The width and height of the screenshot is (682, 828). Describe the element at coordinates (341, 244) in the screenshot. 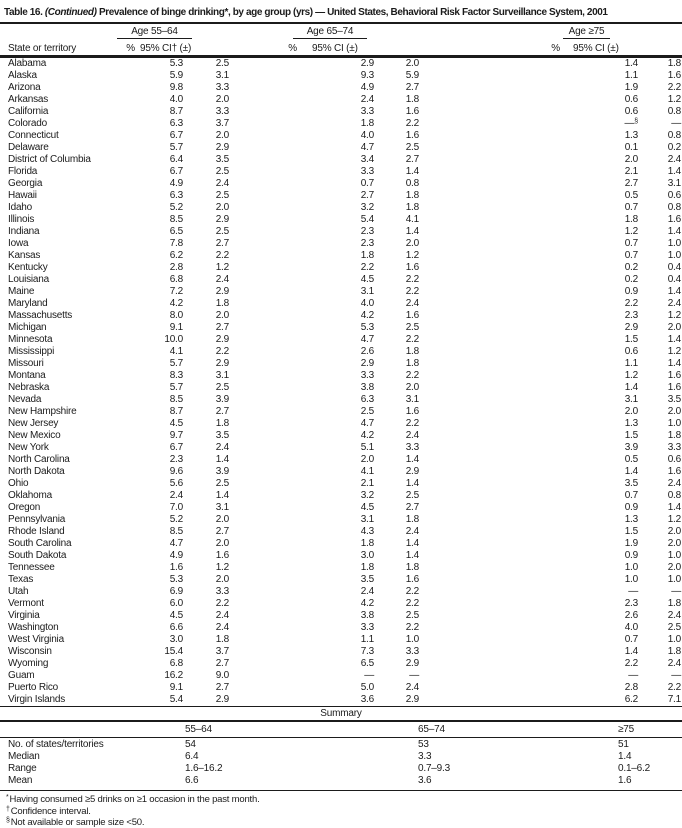

I see `table-row: Iowa 7.8 2.7 2.3 2.0 0.7 1.0` at that location.